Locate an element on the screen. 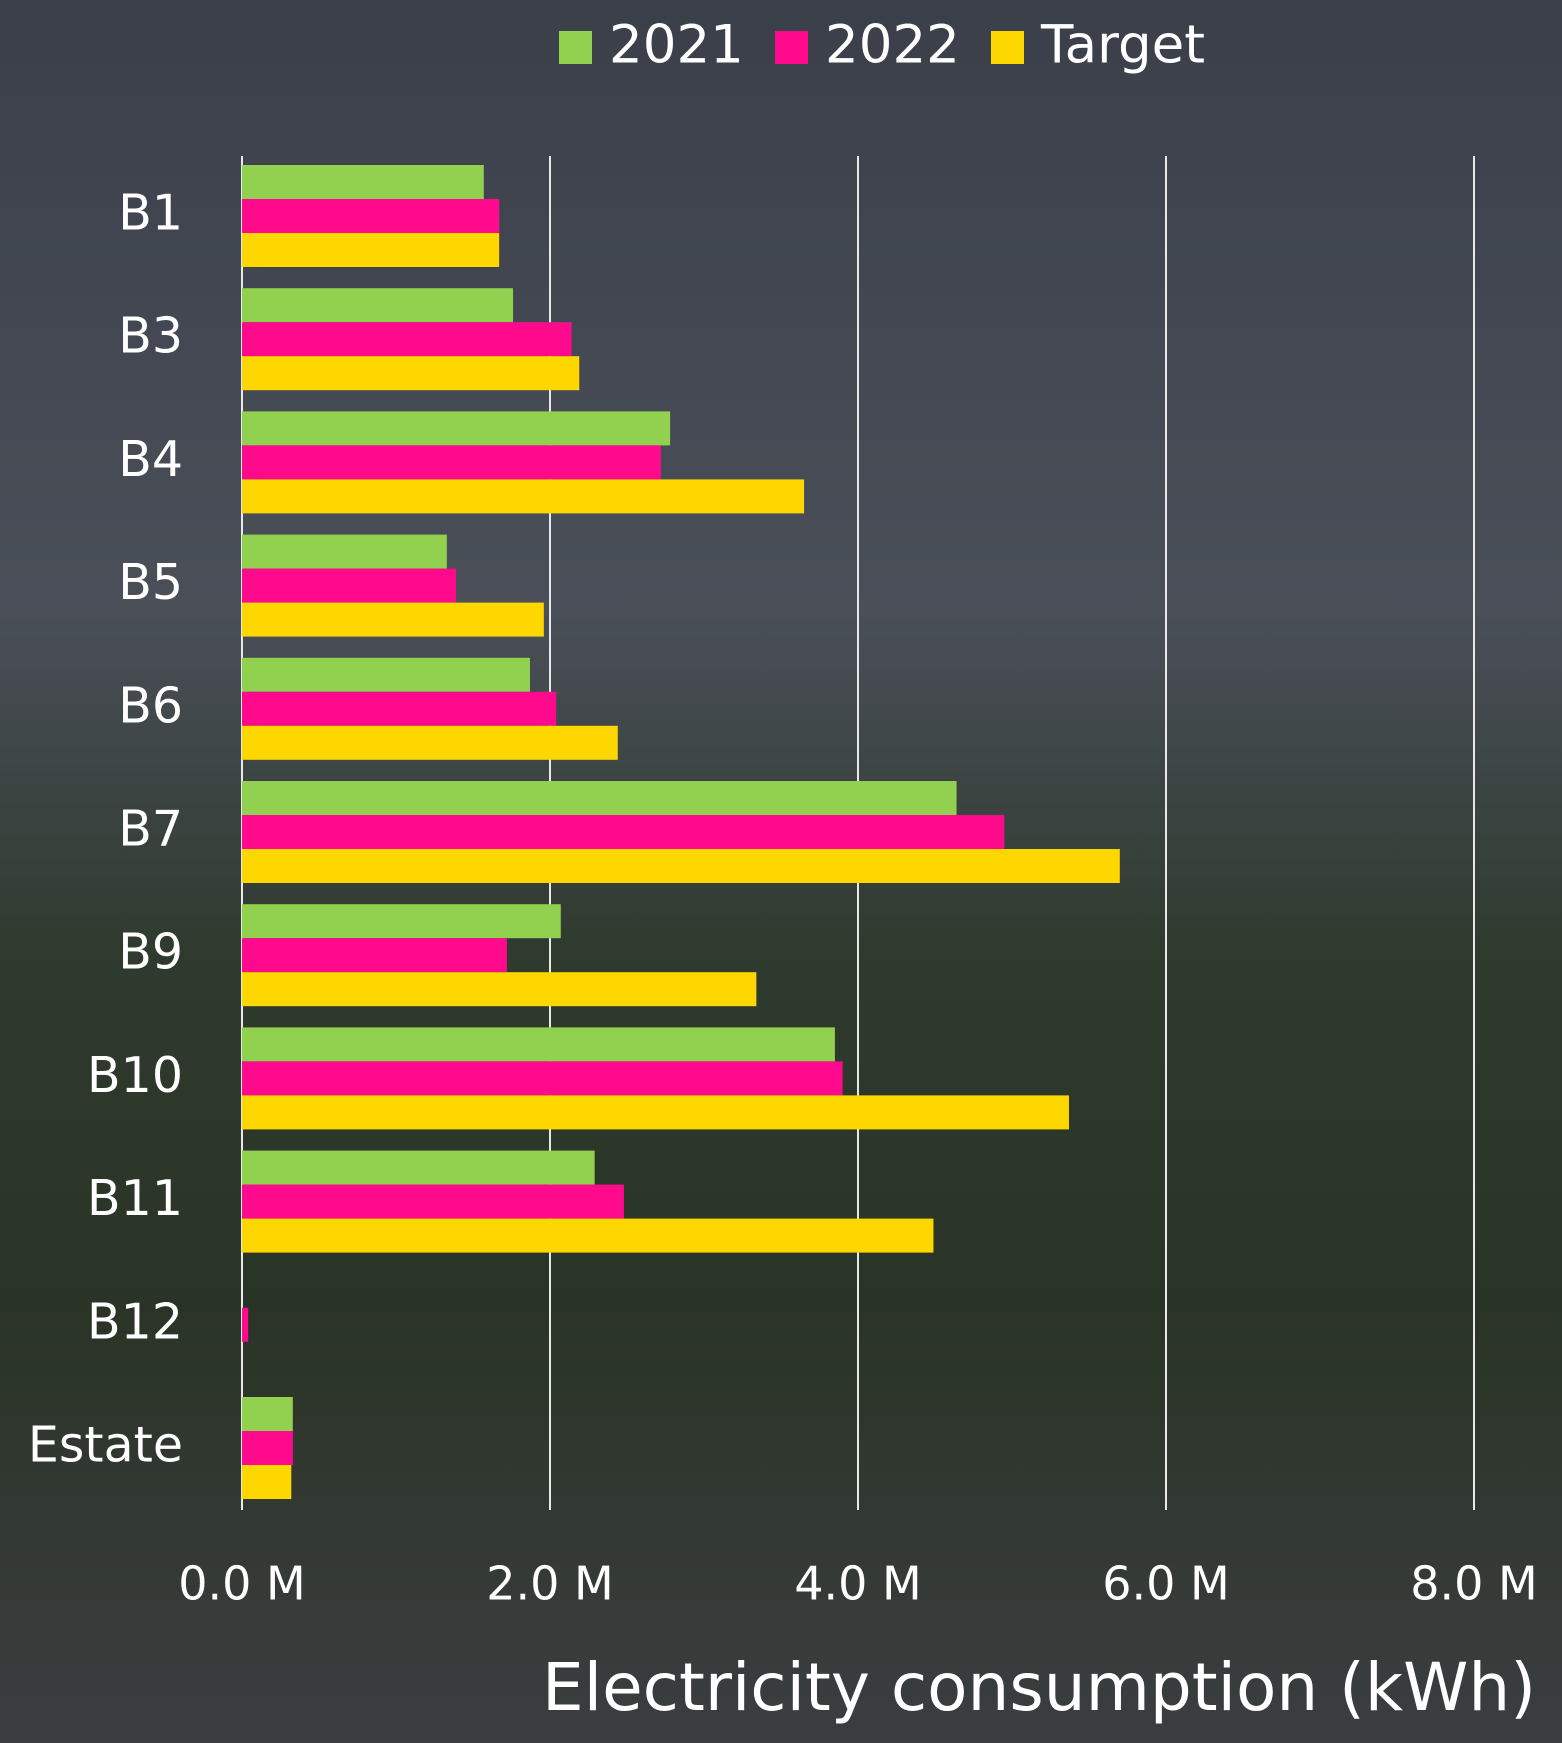  y-tick-label: B12 is located at coordinates (135, 1321).